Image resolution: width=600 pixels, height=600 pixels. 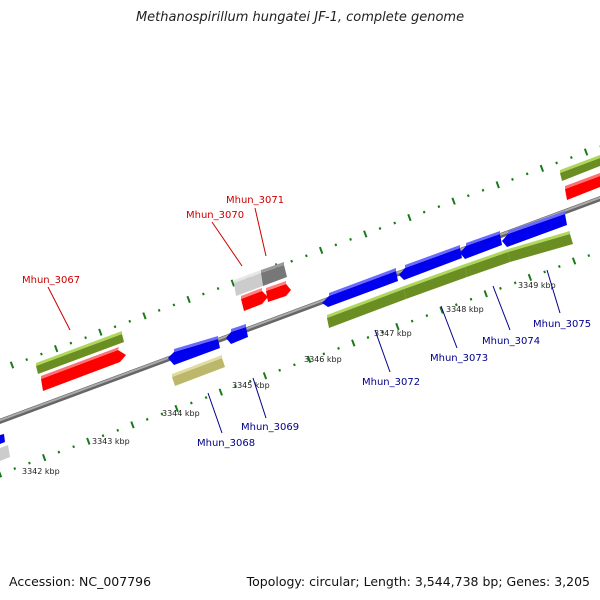 What do you see at coordinates (2, 439) in the screenshot?
I see `gene-arrow-left-edge` at bounding box center [2, 439].